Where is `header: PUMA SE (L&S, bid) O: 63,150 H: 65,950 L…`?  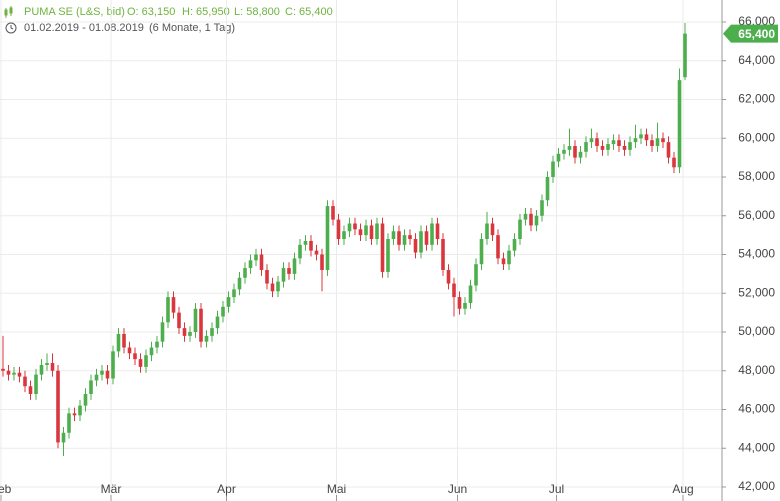 header: PUMA SE (L&S, bid) O: 63,150 H: 65,950 L… is located at coordinates (168, 20).